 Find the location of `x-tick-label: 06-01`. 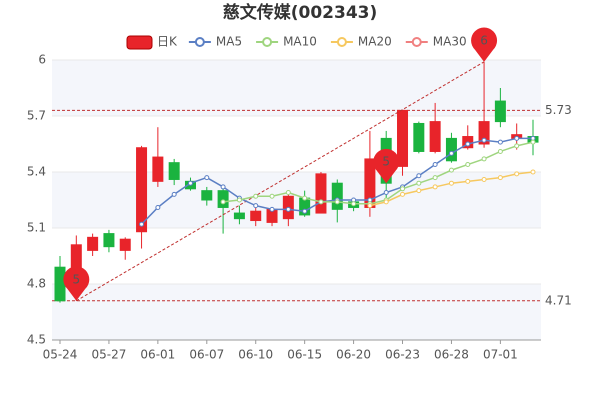

x-tick-label: 06-01 is located at coordinates (157, 355).